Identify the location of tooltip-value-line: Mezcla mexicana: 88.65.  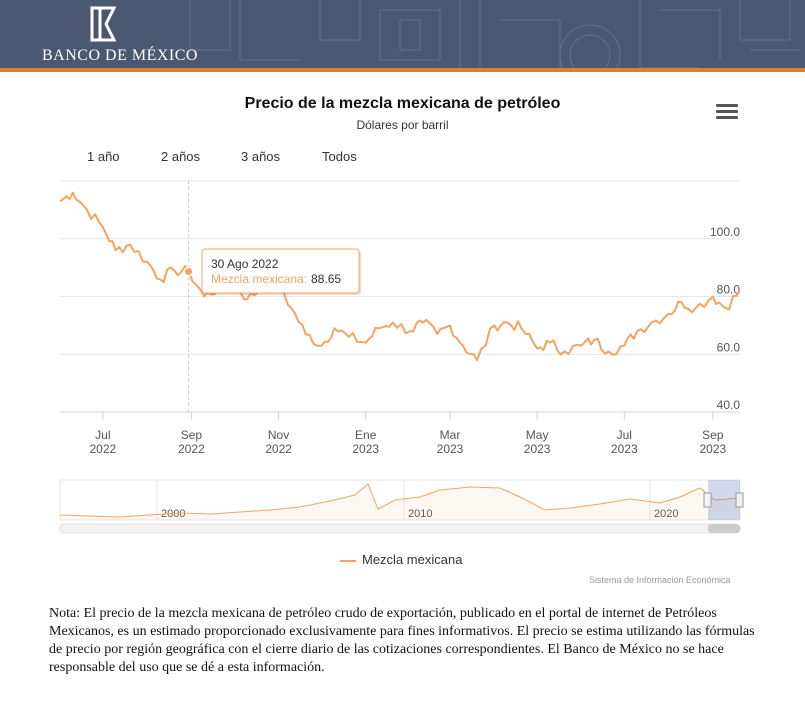
(276, 279).